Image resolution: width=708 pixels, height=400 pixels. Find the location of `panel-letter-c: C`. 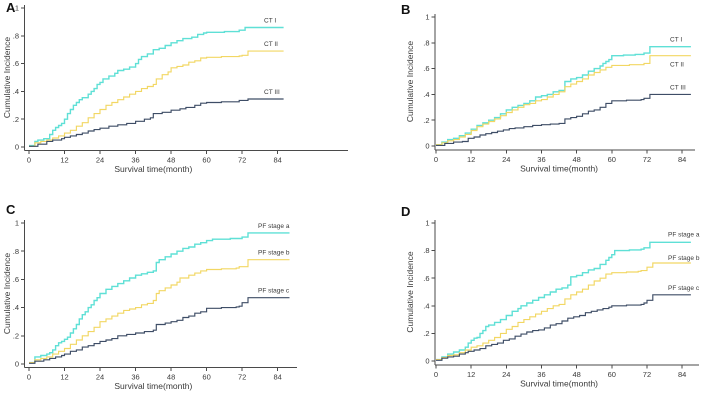

panel-letter-c: C is located at coordinates (11, 209).